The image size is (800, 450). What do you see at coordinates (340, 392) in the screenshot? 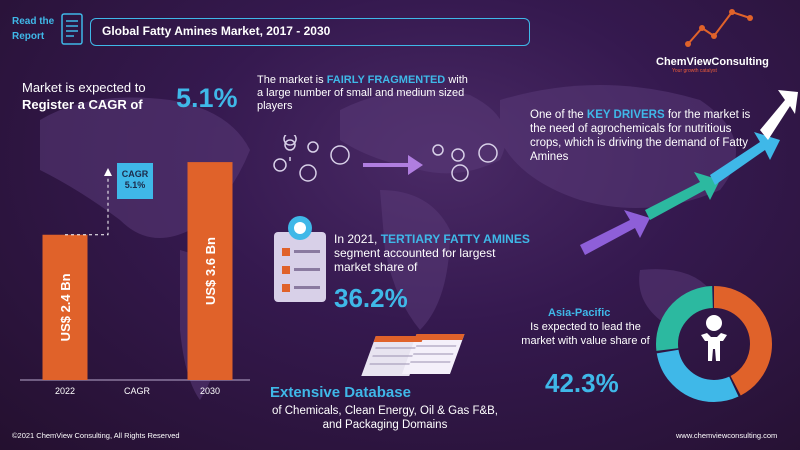
I see `database-title: Extensive Database` at bounding box center [340, 392].